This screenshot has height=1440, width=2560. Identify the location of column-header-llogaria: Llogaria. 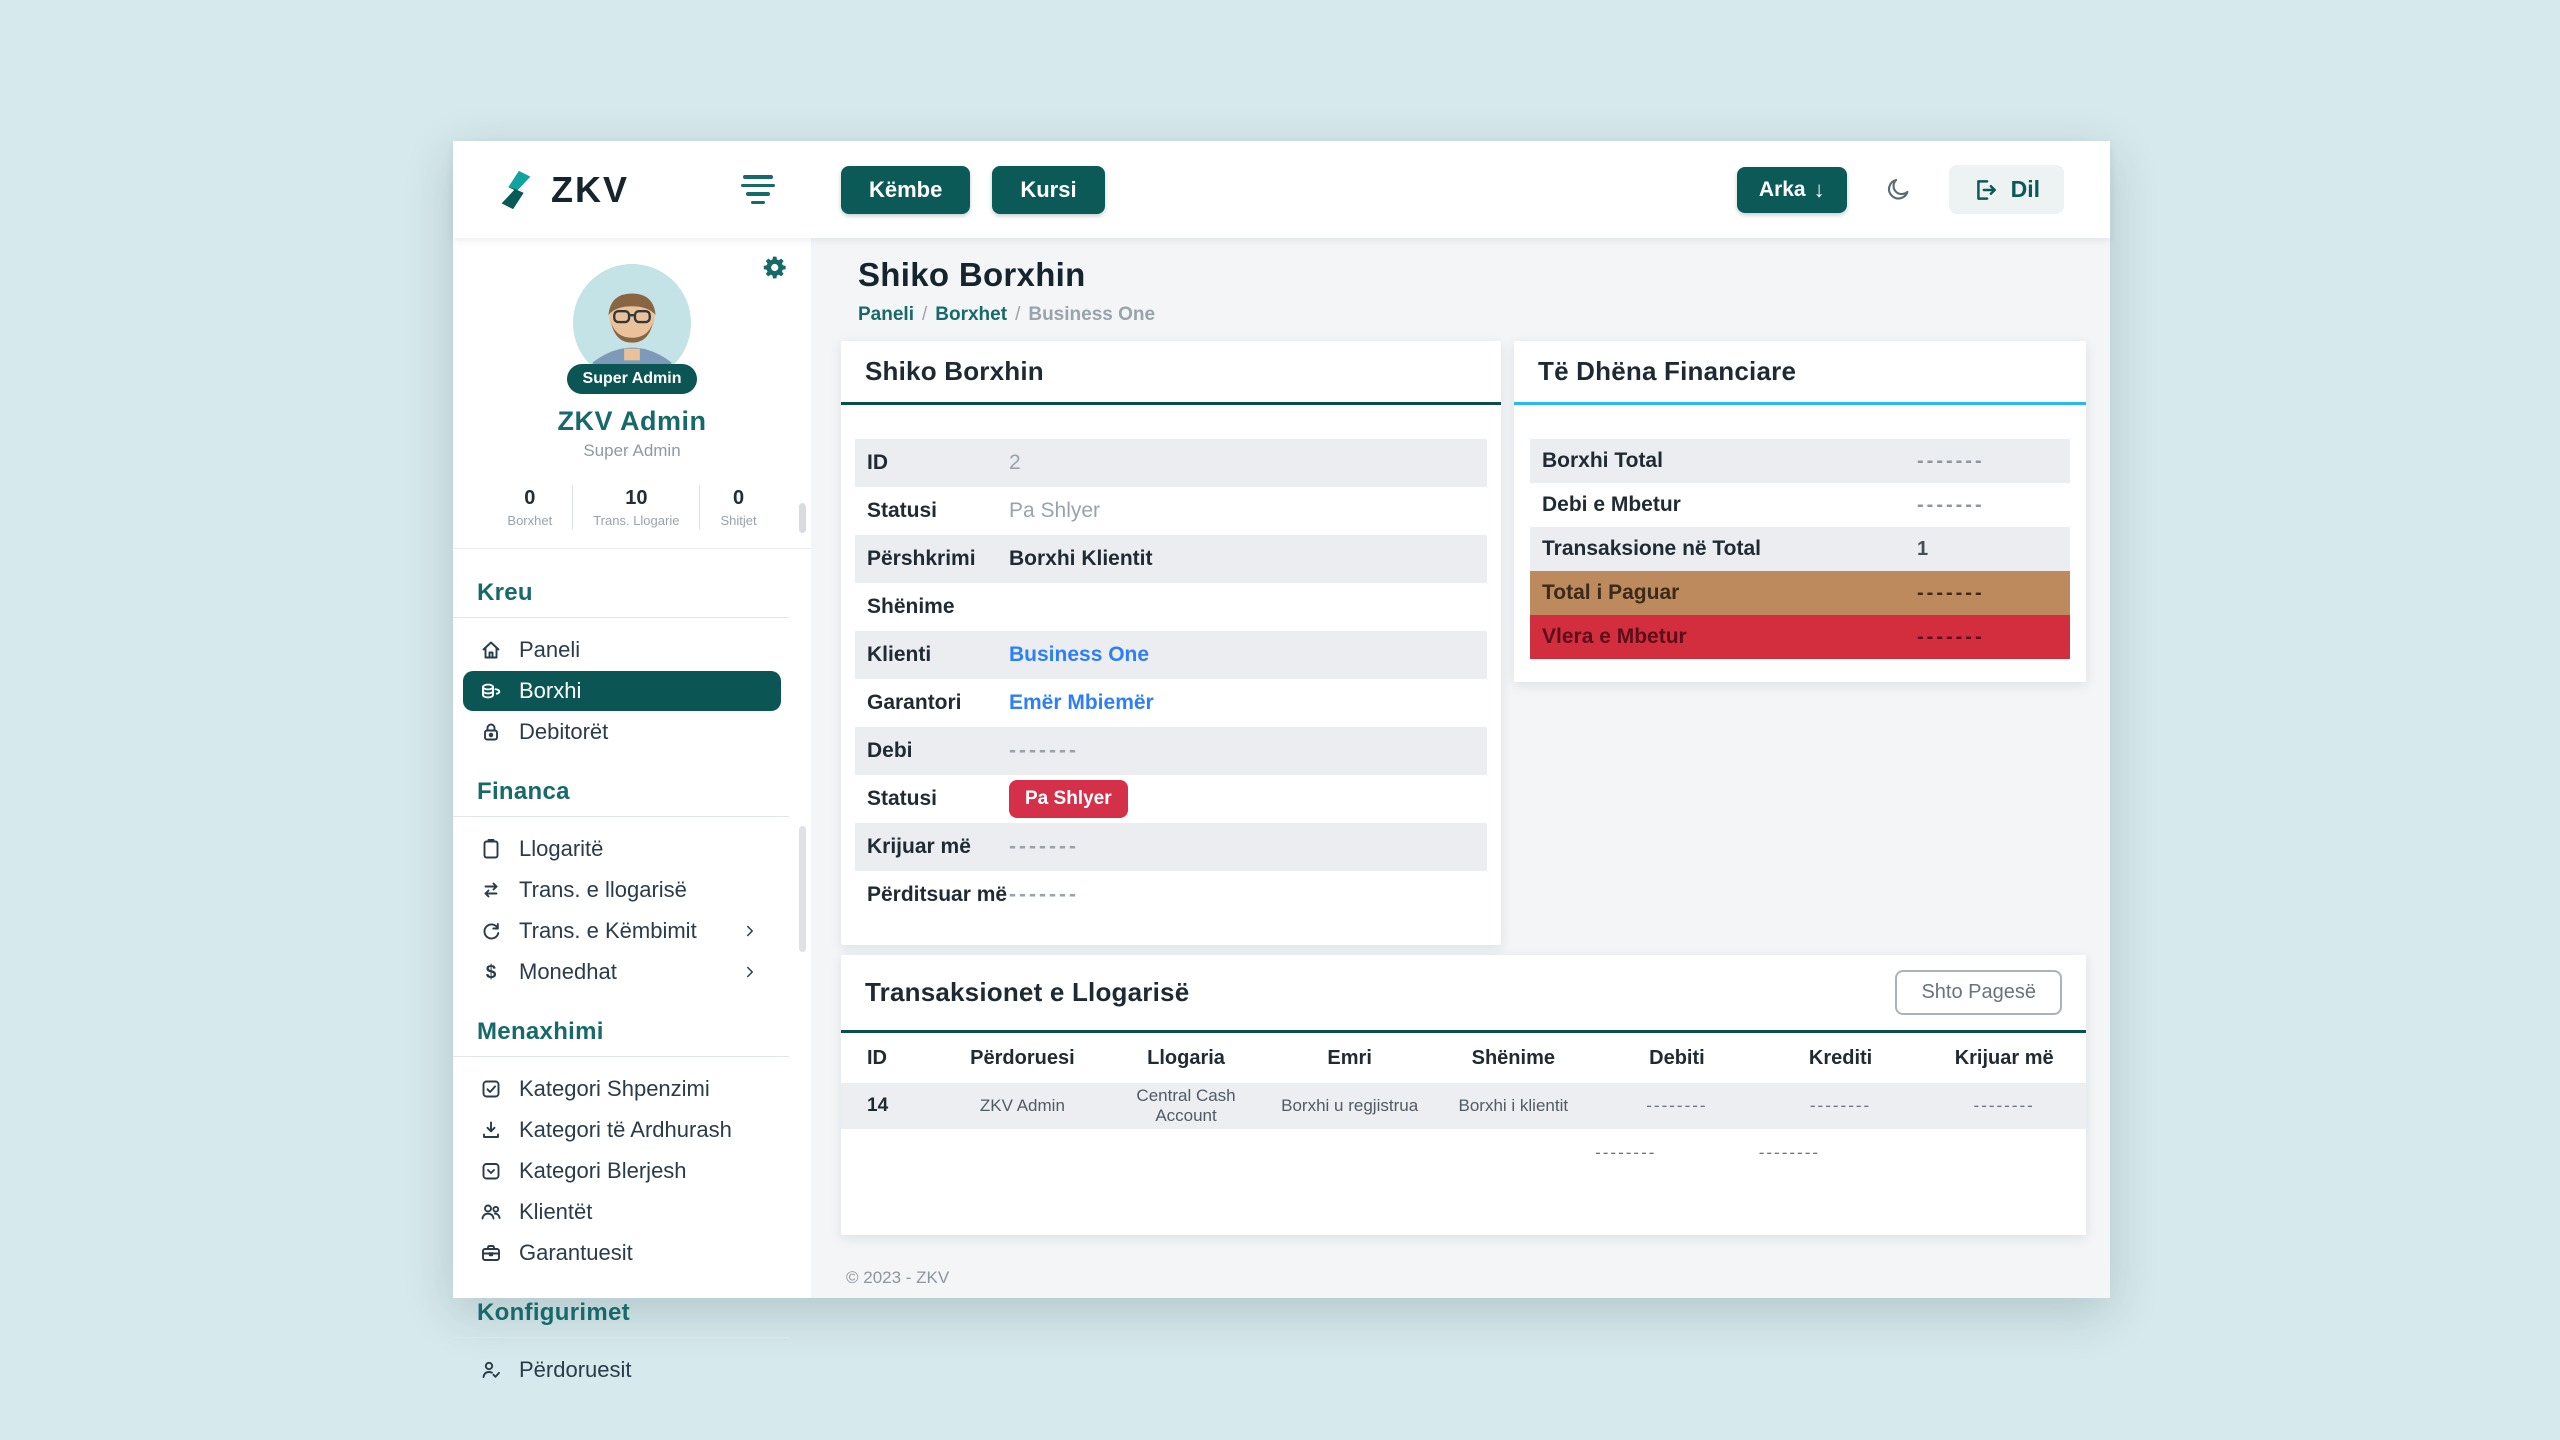
(1186, 1057).